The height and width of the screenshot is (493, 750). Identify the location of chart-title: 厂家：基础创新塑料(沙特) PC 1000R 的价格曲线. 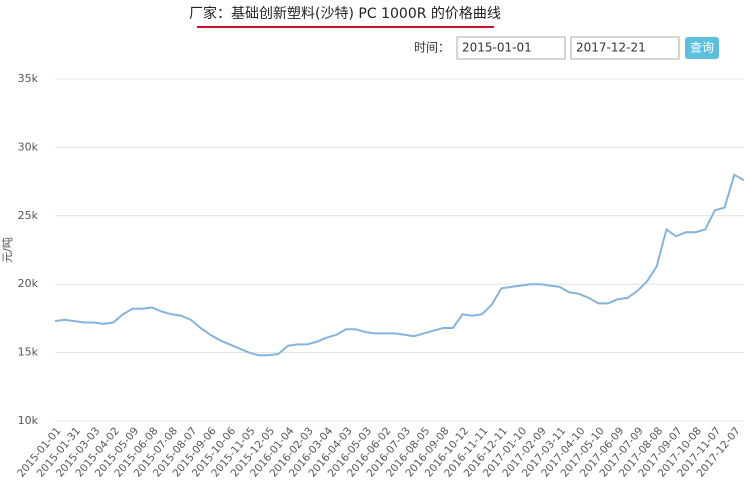
(345, 13).